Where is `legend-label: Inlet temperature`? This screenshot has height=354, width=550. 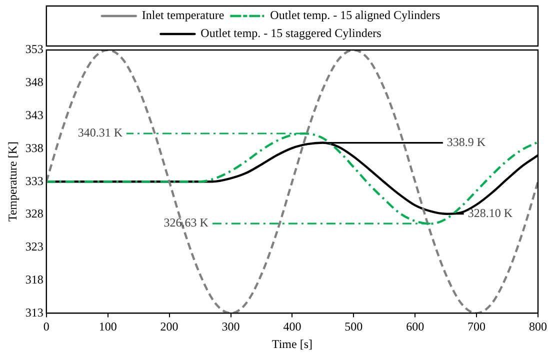 legend-label: Inlet temperature is located at coordinates (183, 15).